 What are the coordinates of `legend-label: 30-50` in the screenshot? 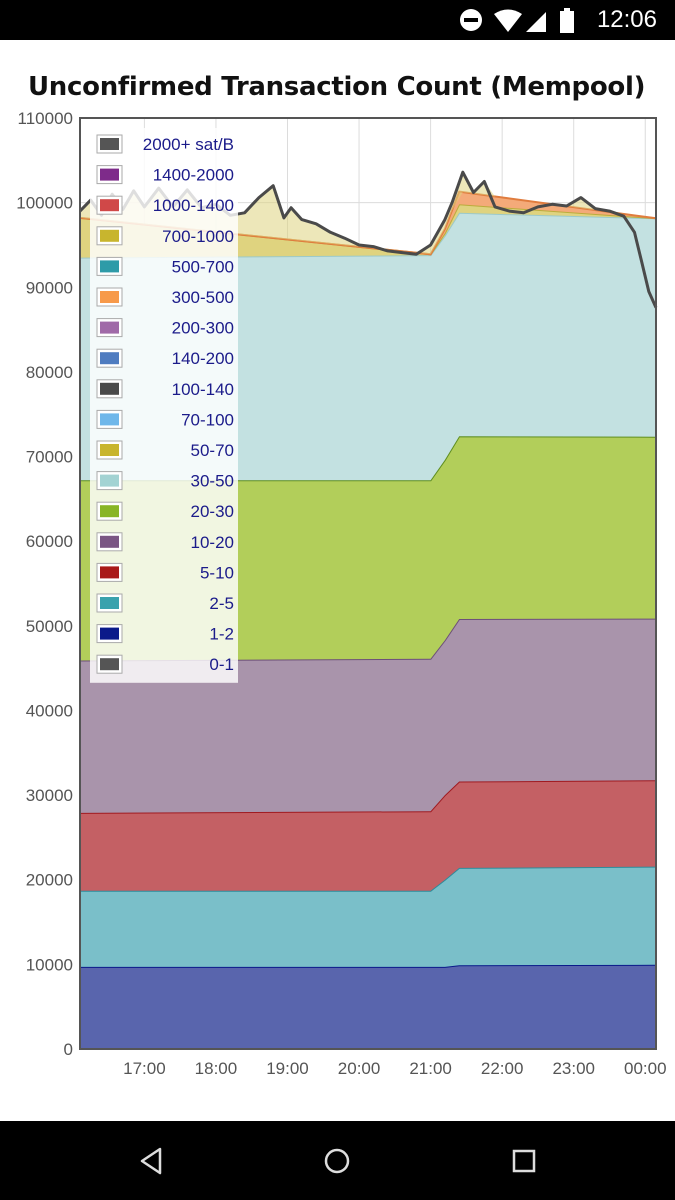 It's located at (212, 481).